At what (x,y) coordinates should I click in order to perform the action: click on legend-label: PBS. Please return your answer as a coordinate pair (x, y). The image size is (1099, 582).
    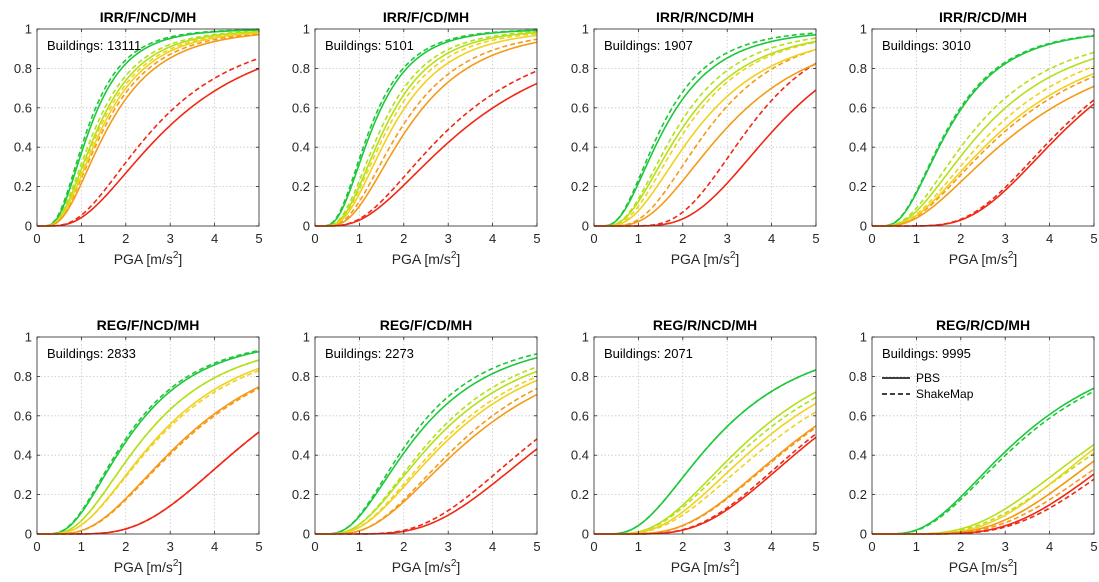
    Looking at the image, I should click on (928, 378).